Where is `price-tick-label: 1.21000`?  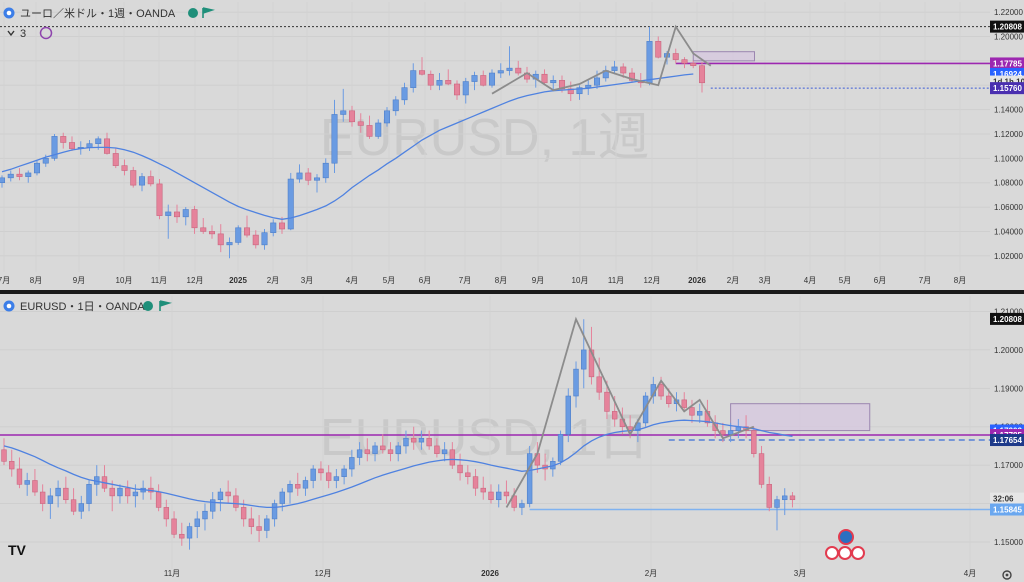 price-tick-label: 1.21000 is located at coordinates (1008, 312).